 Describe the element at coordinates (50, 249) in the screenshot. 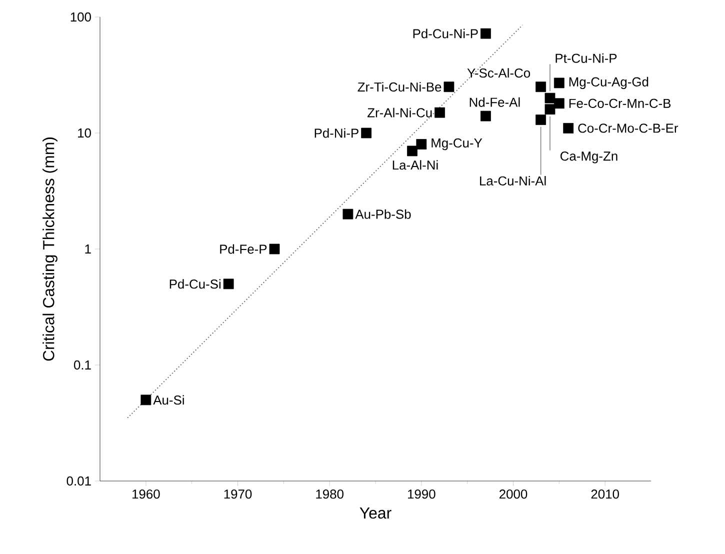

I see `y-axis-title: Critical Casting Thickness (mm)` at that location.